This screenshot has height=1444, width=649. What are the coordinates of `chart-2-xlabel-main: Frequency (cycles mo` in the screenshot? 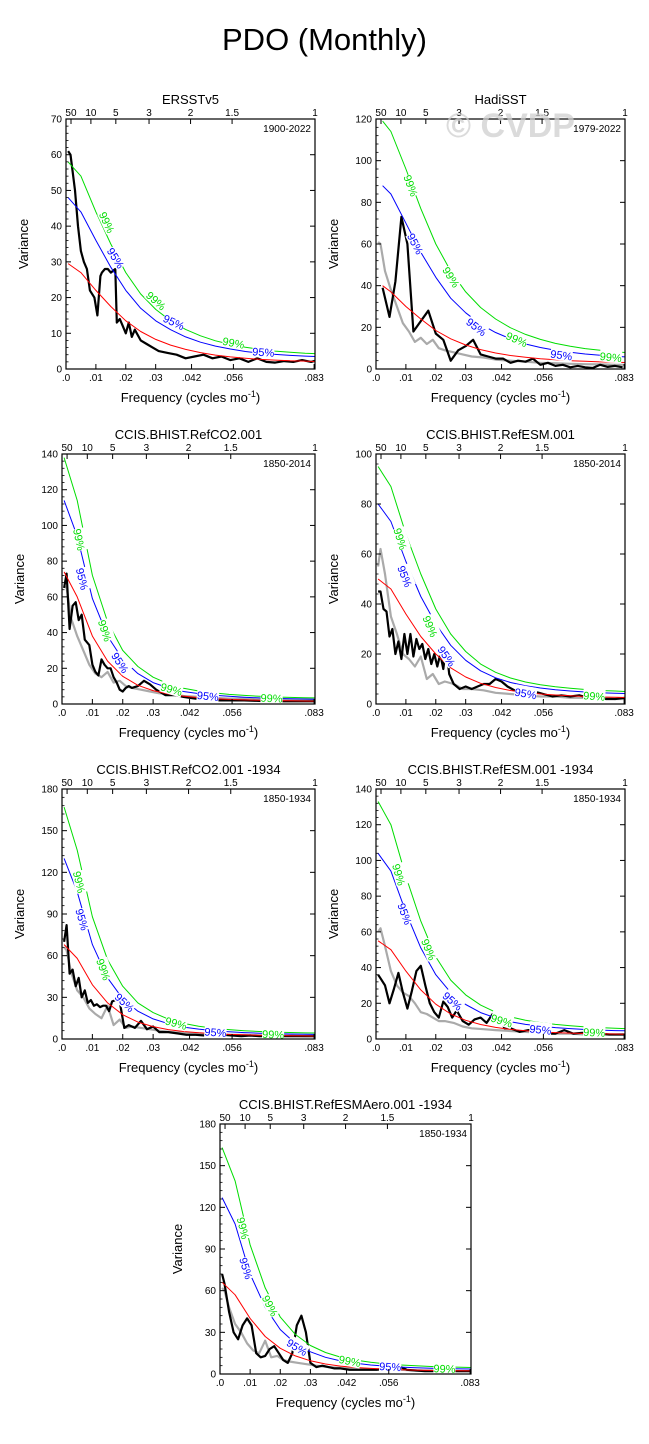 It's located at (494, 397).